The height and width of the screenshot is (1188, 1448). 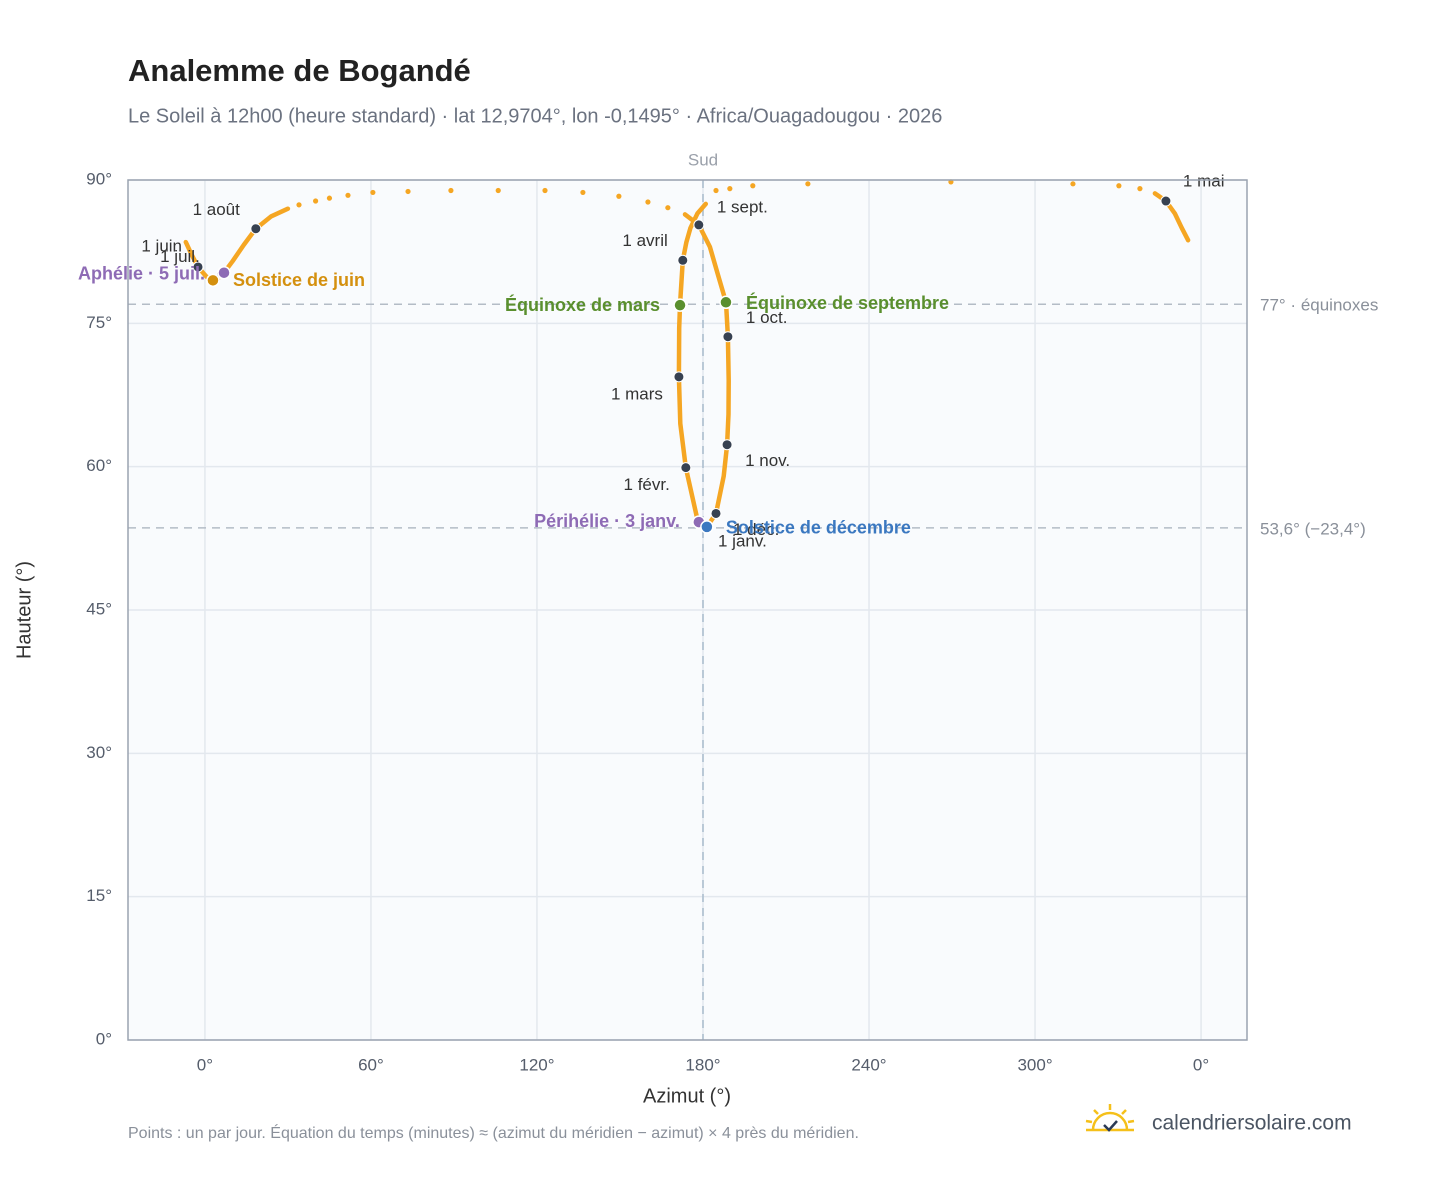 I want to click on month-label: 1 sept., so click(x=742, y=206).